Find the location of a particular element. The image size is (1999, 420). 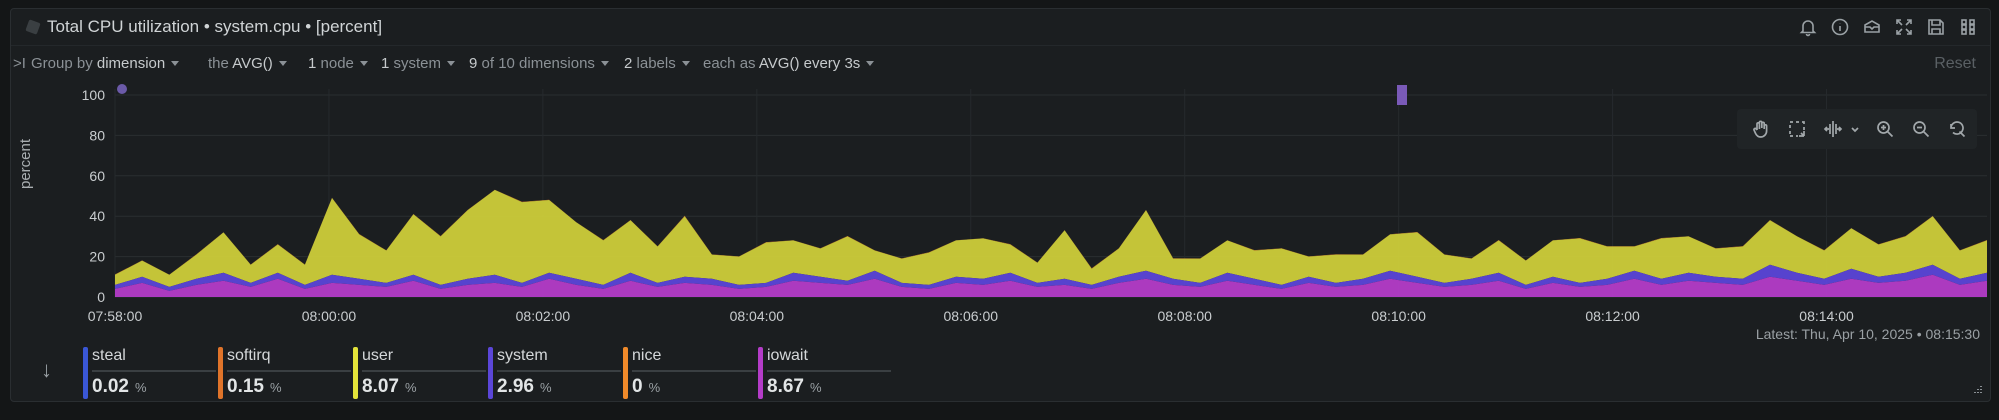

reset-button: Reset is located at coordinates (1955, 63).